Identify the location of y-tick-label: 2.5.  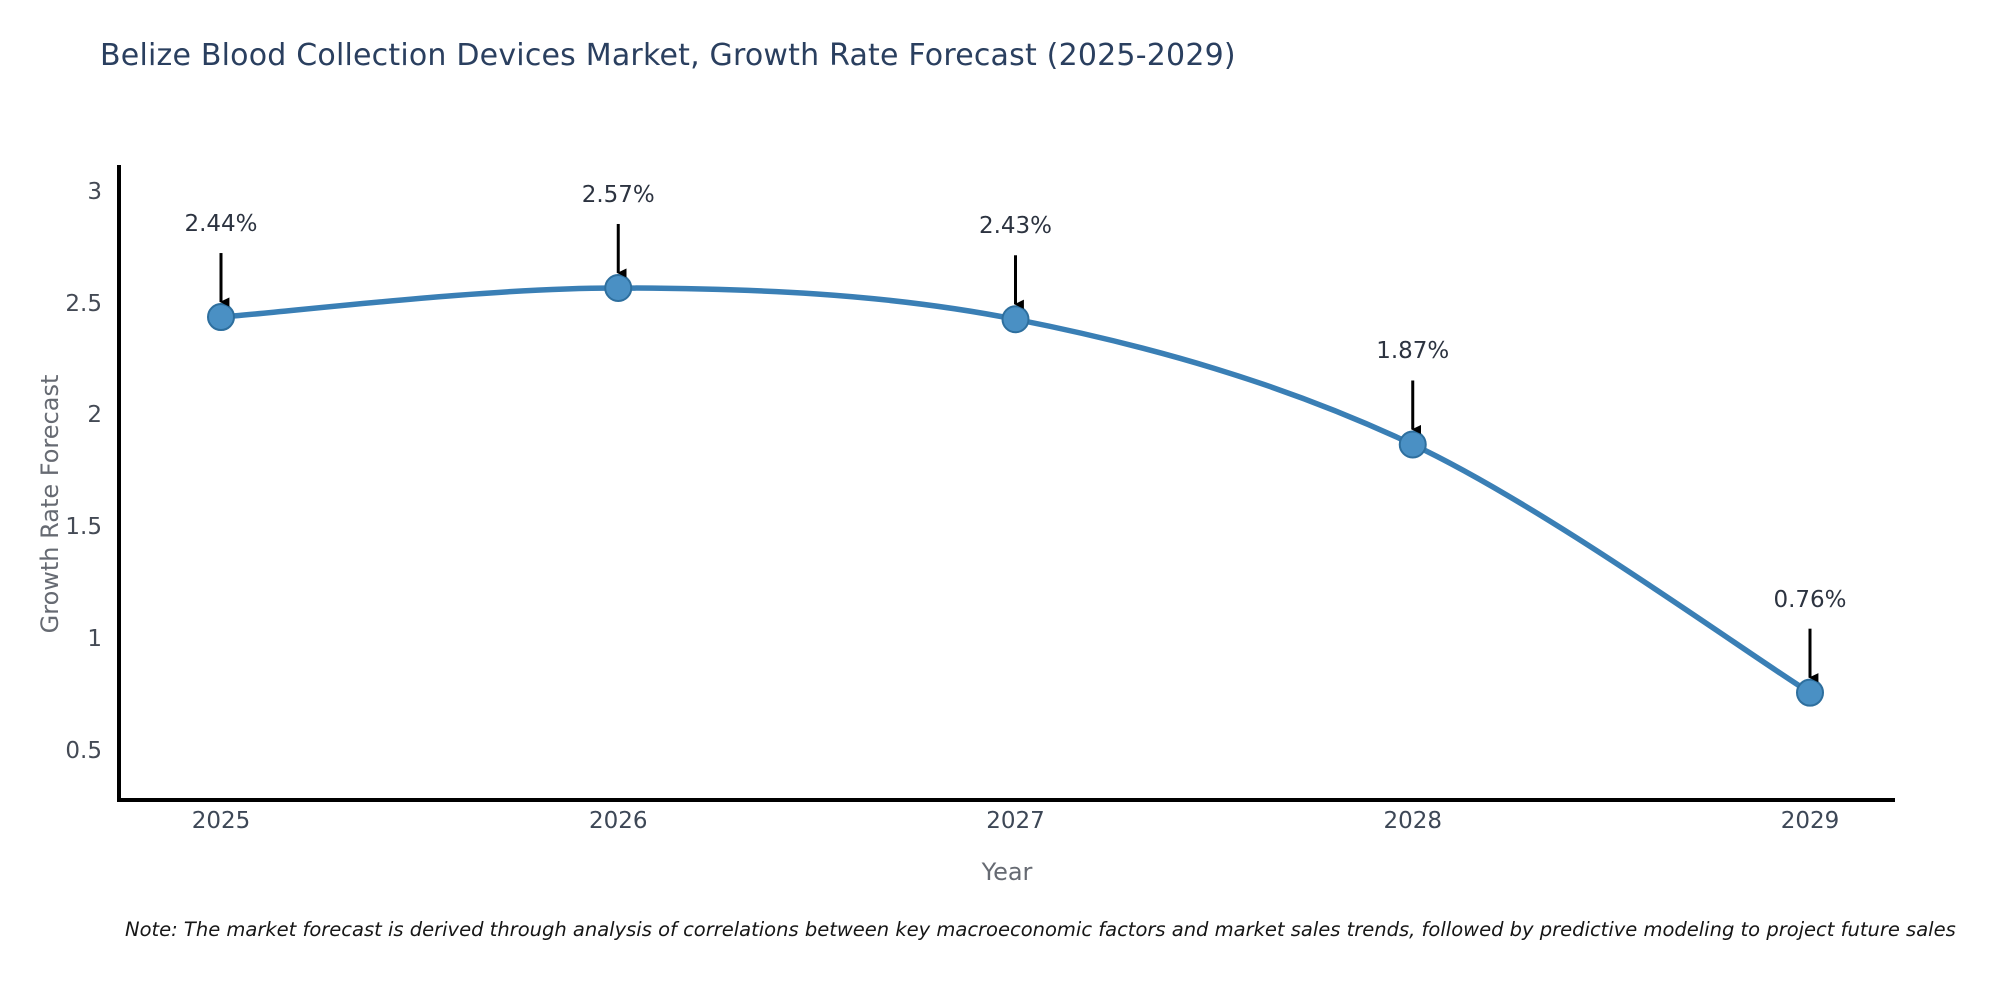
(83, 303).